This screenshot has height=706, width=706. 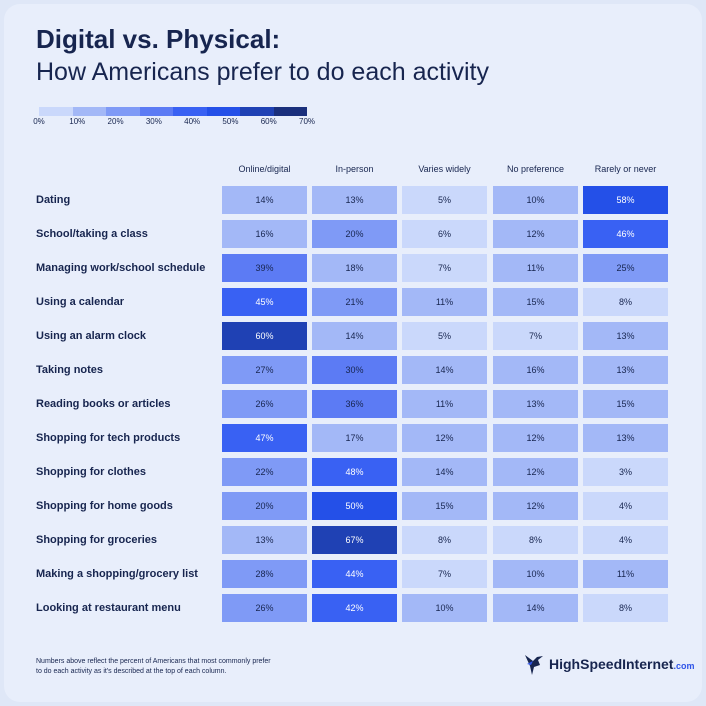 I want to click on heatmap-cell: 25%, so click(x=625, y=268).